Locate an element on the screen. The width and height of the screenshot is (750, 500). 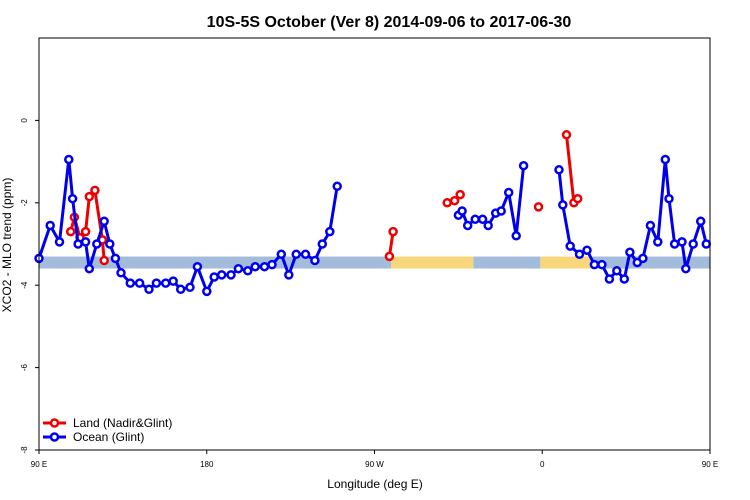
x-axis: 90 E 180 90 W 0 90 E is located at coordinates (374, 459).